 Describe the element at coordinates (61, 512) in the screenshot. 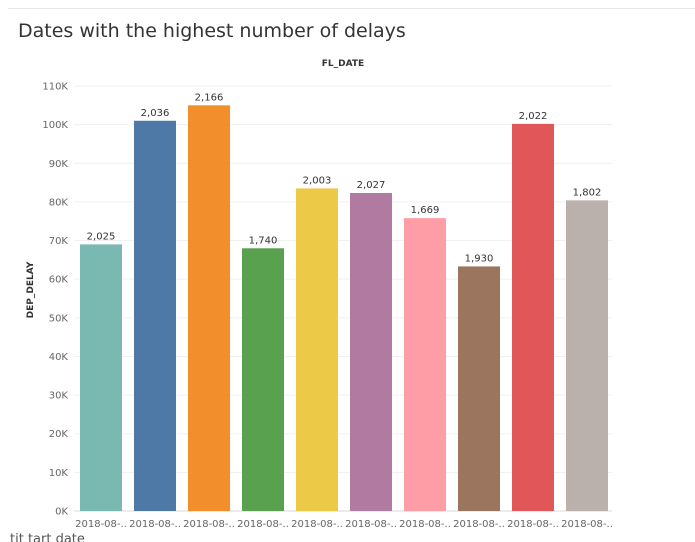

I see `y-tick-label: 0K` at that location.